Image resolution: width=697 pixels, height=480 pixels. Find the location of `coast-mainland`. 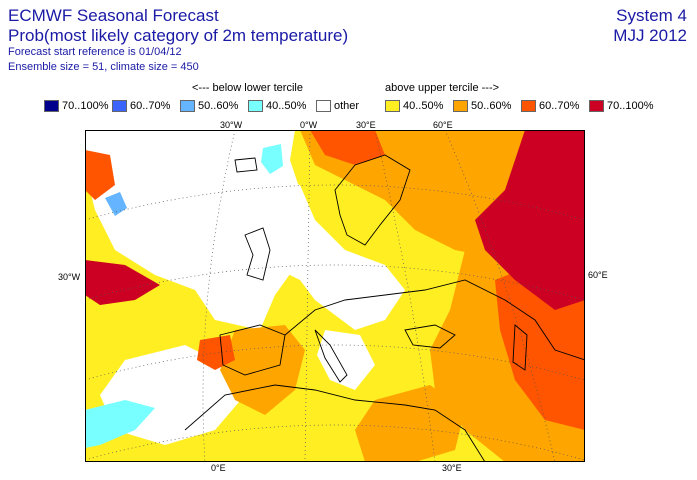

coast-mainland is located at coordinates (434, 320).